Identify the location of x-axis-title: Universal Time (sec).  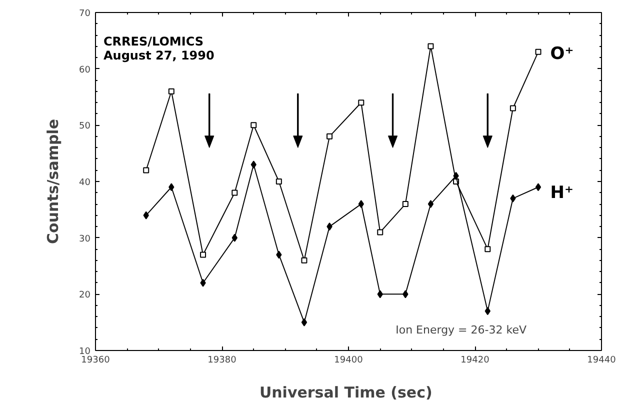
(345, 393).